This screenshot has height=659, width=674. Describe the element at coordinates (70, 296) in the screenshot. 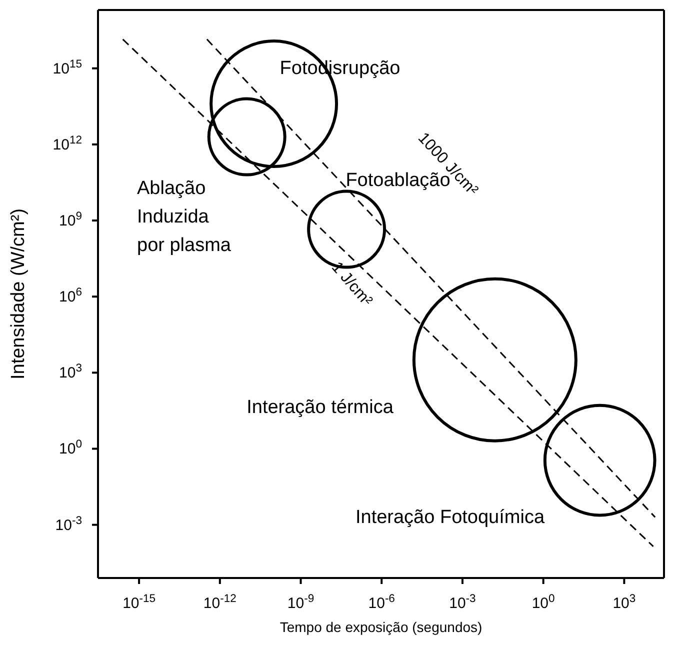

I see `y-tick-label: 10$^{6}$` at that location.